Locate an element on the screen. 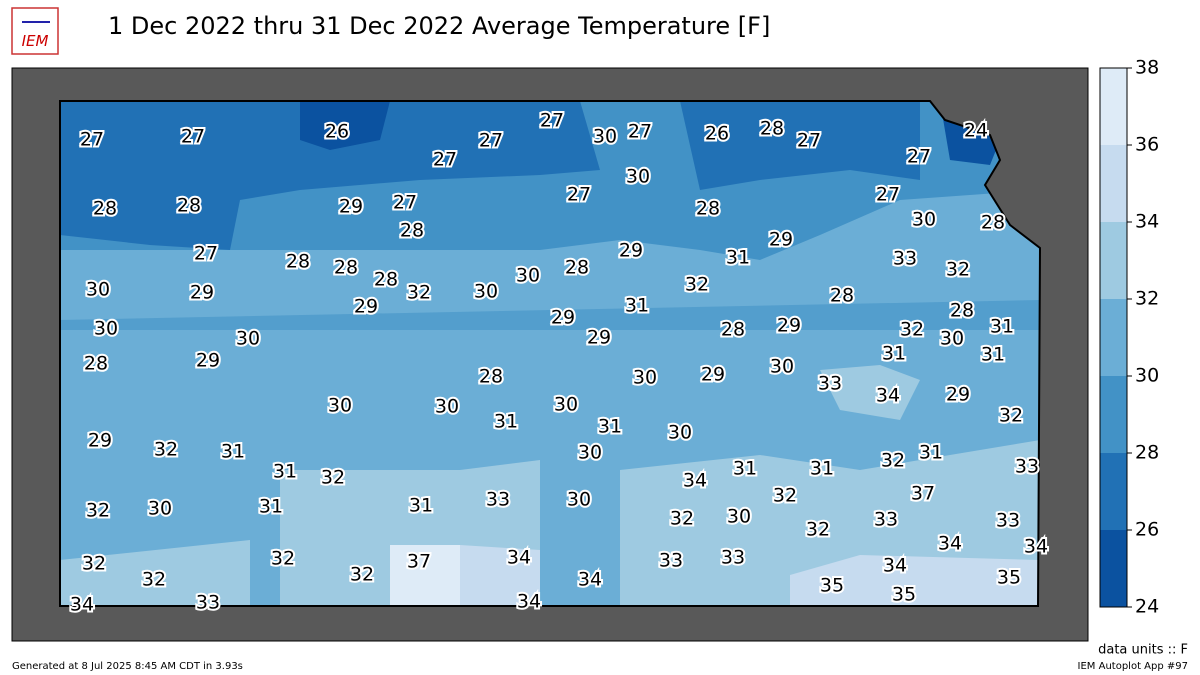 This screenshot has height=675, width=1200. logo: IEM is located at coordinates (35, 31).